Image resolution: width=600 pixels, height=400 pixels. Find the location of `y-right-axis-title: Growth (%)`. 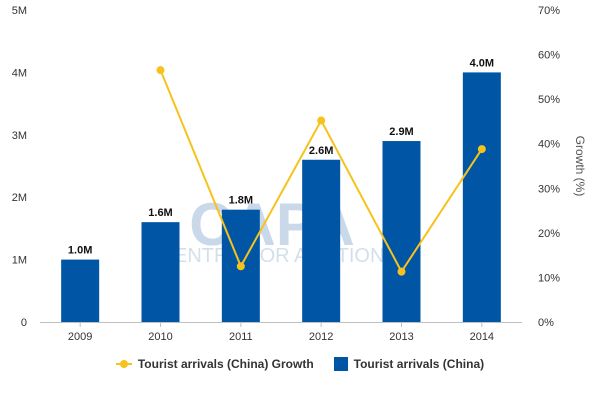

y-right-axis-title: Growth (%) is located at coordinates (580, 166).